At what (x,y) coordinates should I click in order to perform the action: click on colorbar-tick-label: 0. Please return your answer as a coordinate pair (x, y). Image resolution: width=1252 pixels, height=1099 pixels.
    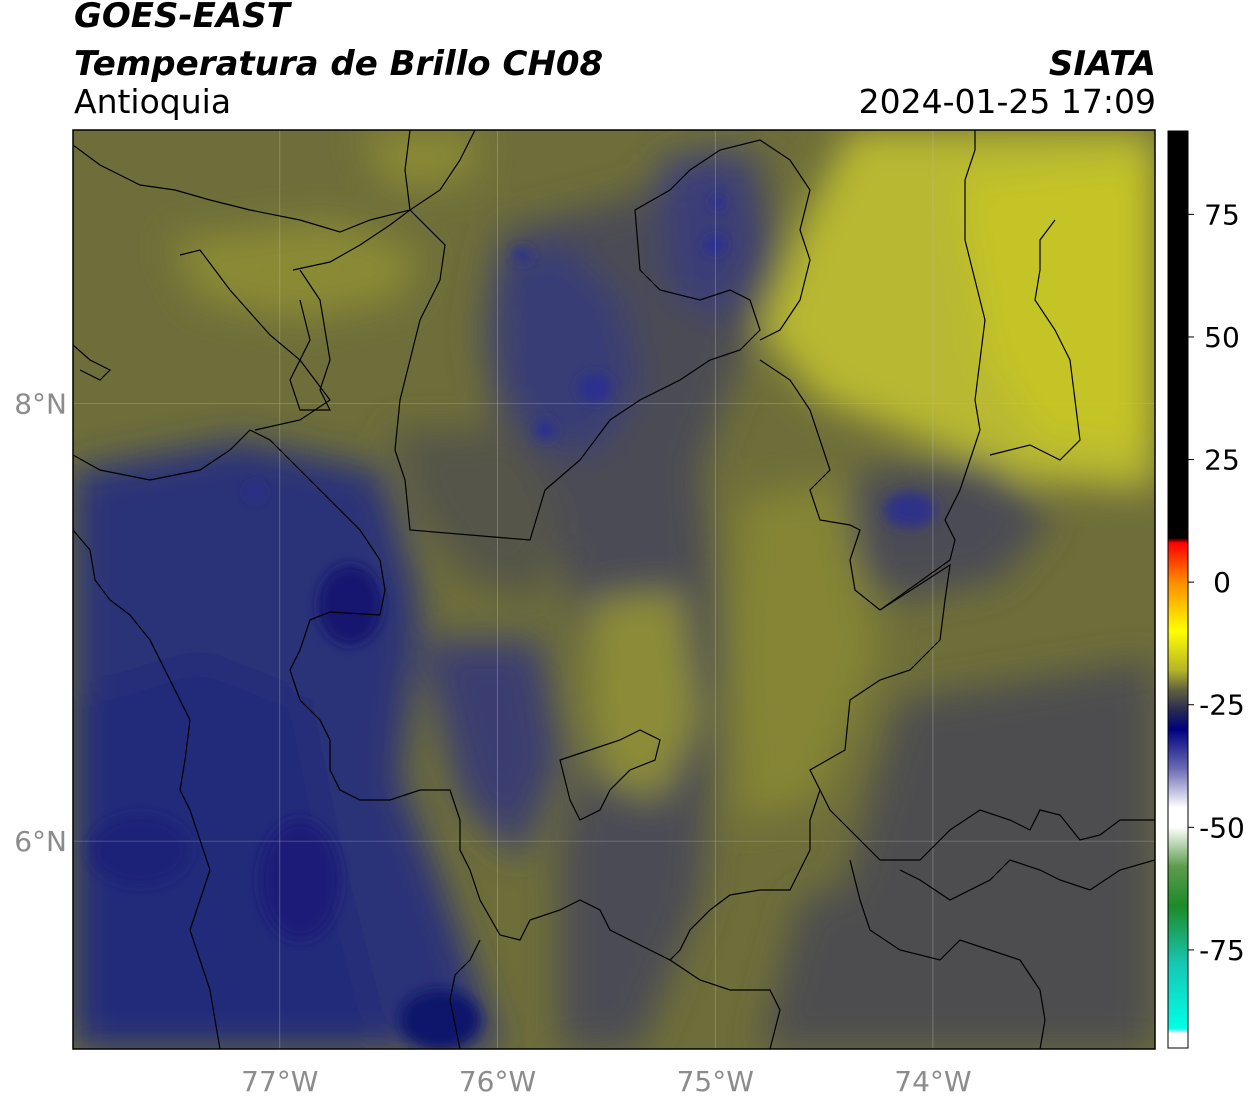
    Looking at the image, I should click on (1222, 582).